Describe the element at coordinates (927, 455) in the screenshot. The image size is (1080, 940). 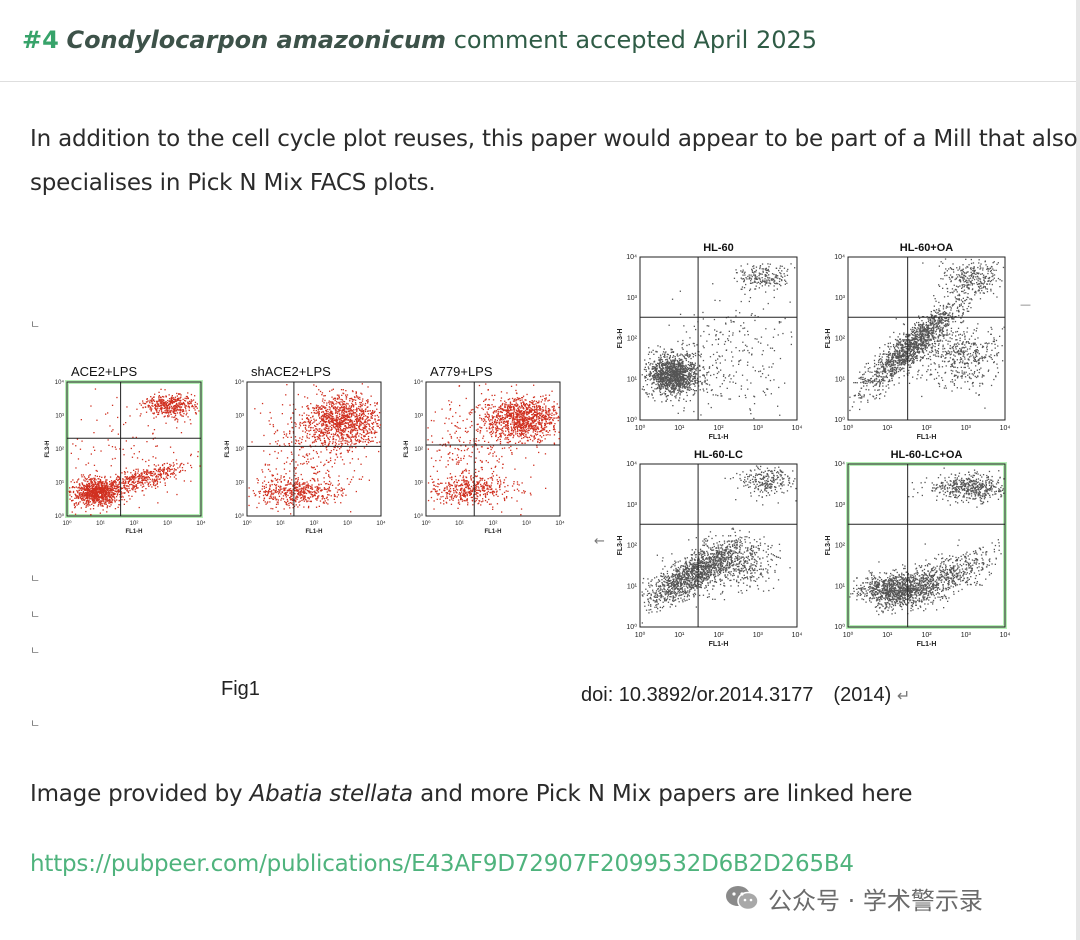
I see `panel-title: HL-60-LC+OA` at that location.